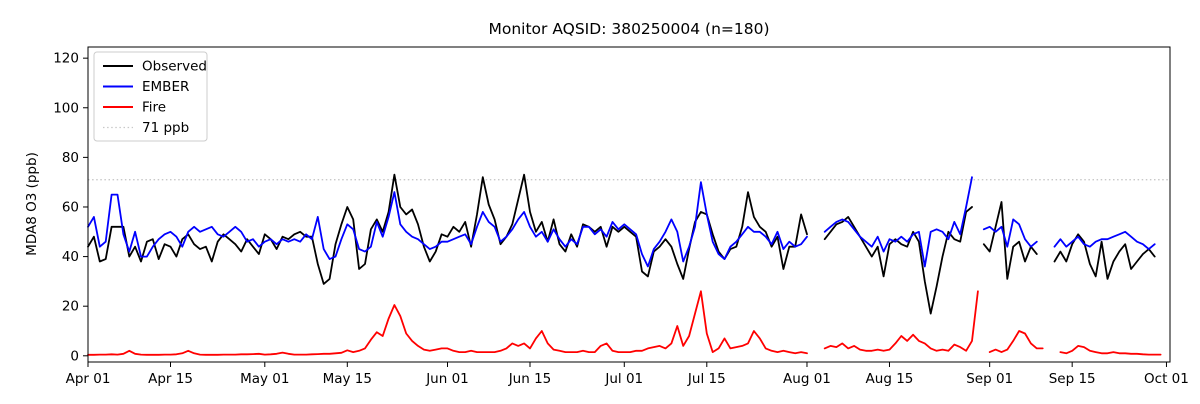  Describe the element at coordinates (347, 379) in the screenshot. I see `x-tick-label: May 15` at that location.